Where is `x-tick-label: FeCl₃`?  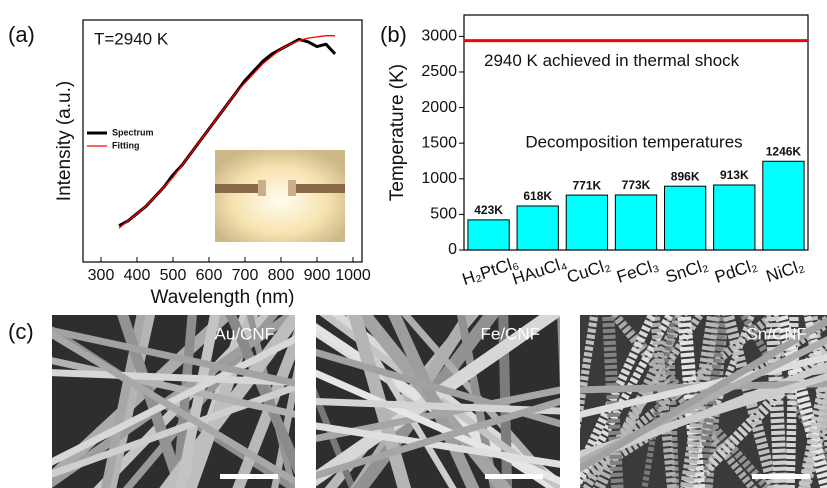
x-tick-label: FeCl₃ is located at coordinates (637, 270).